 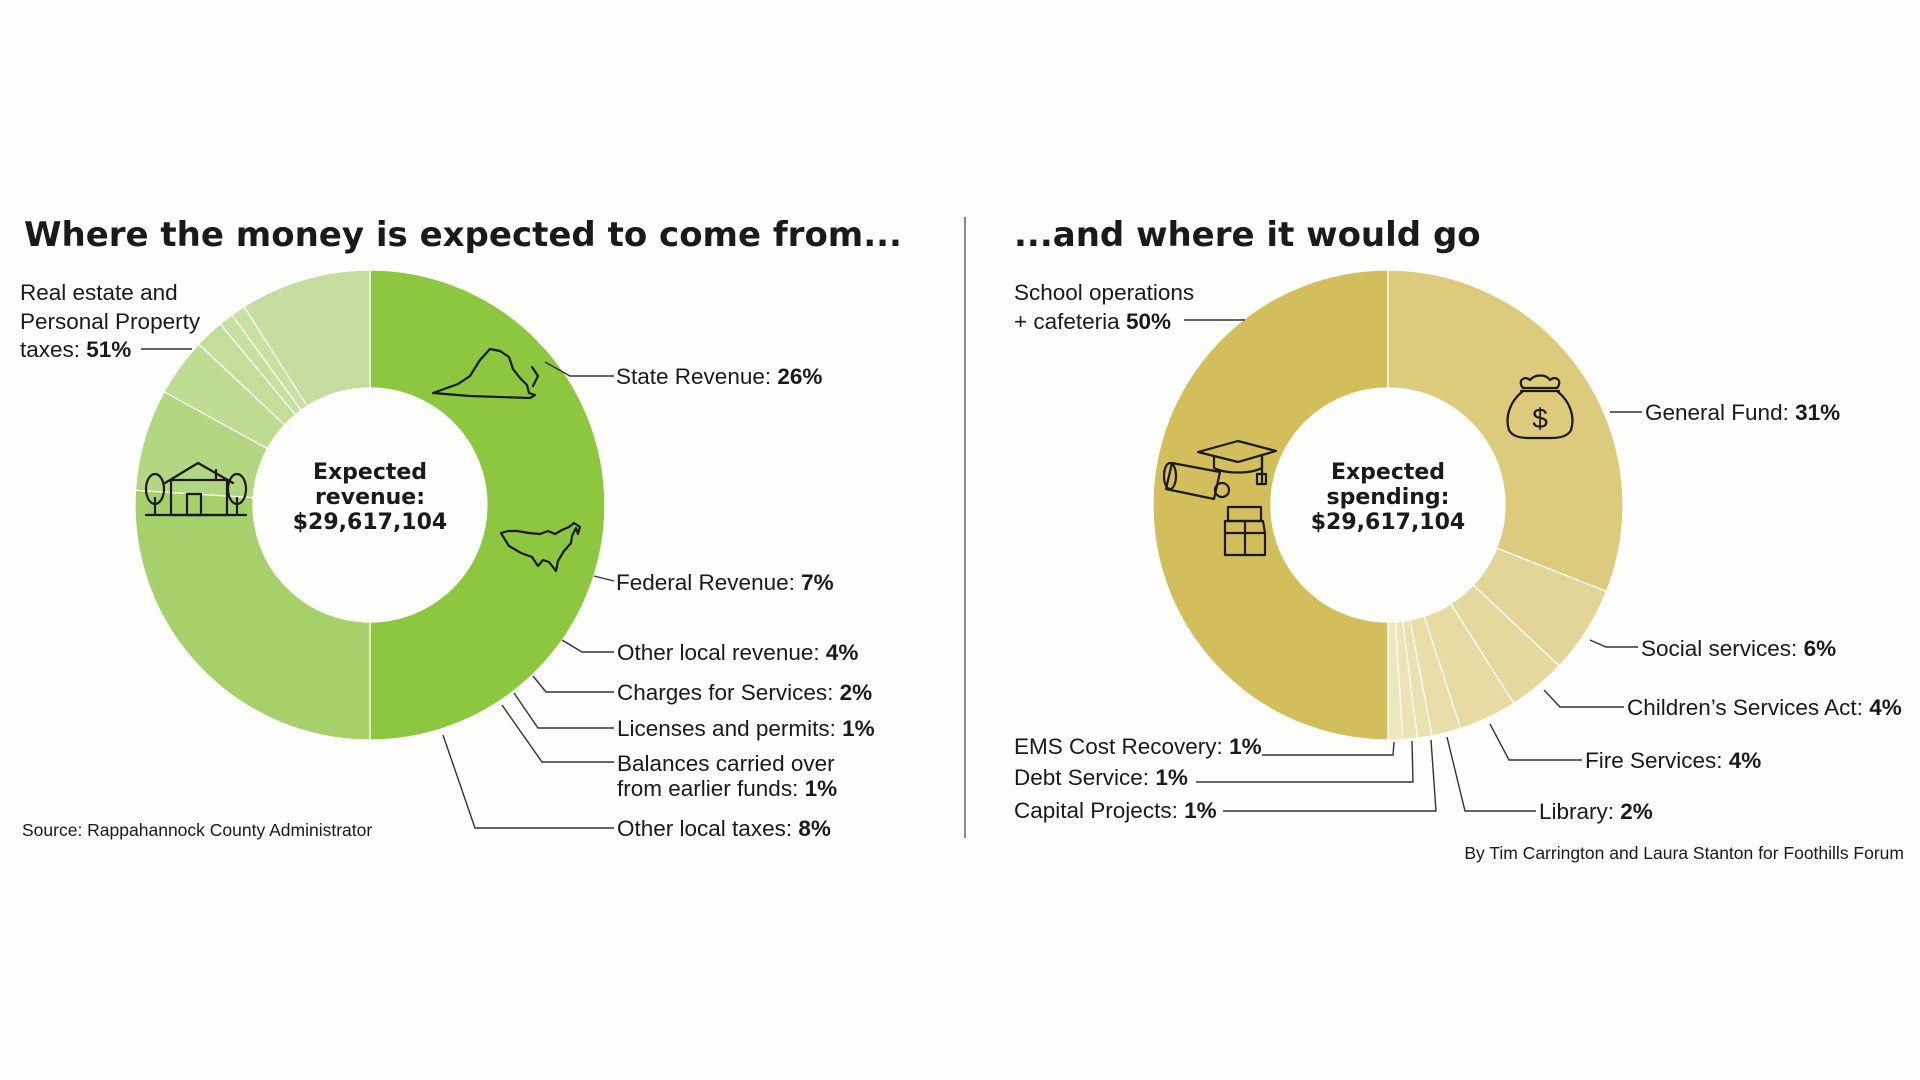 I want to click on money-bag-icon, so click(x=1540, y=407).